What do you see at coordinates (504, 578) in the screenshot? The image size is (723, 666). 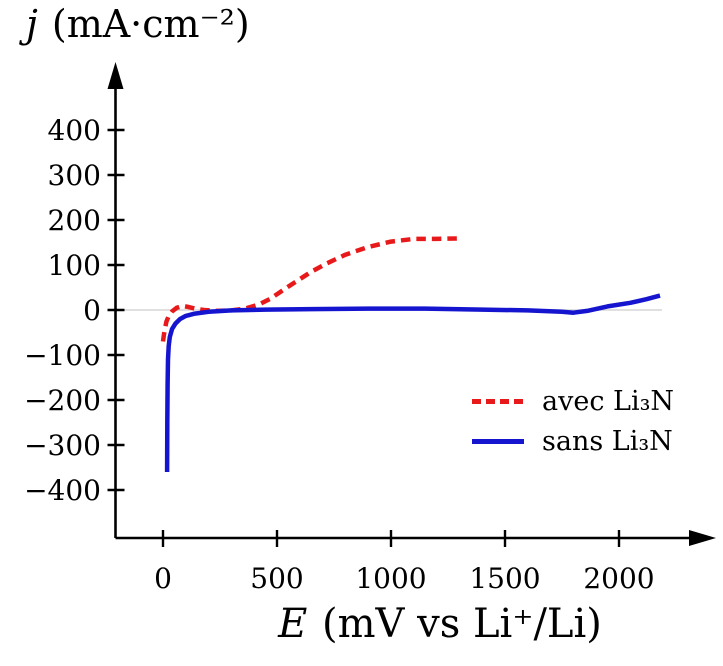 I see `x-tick-label: 1500` at bounding box center [504, 578].